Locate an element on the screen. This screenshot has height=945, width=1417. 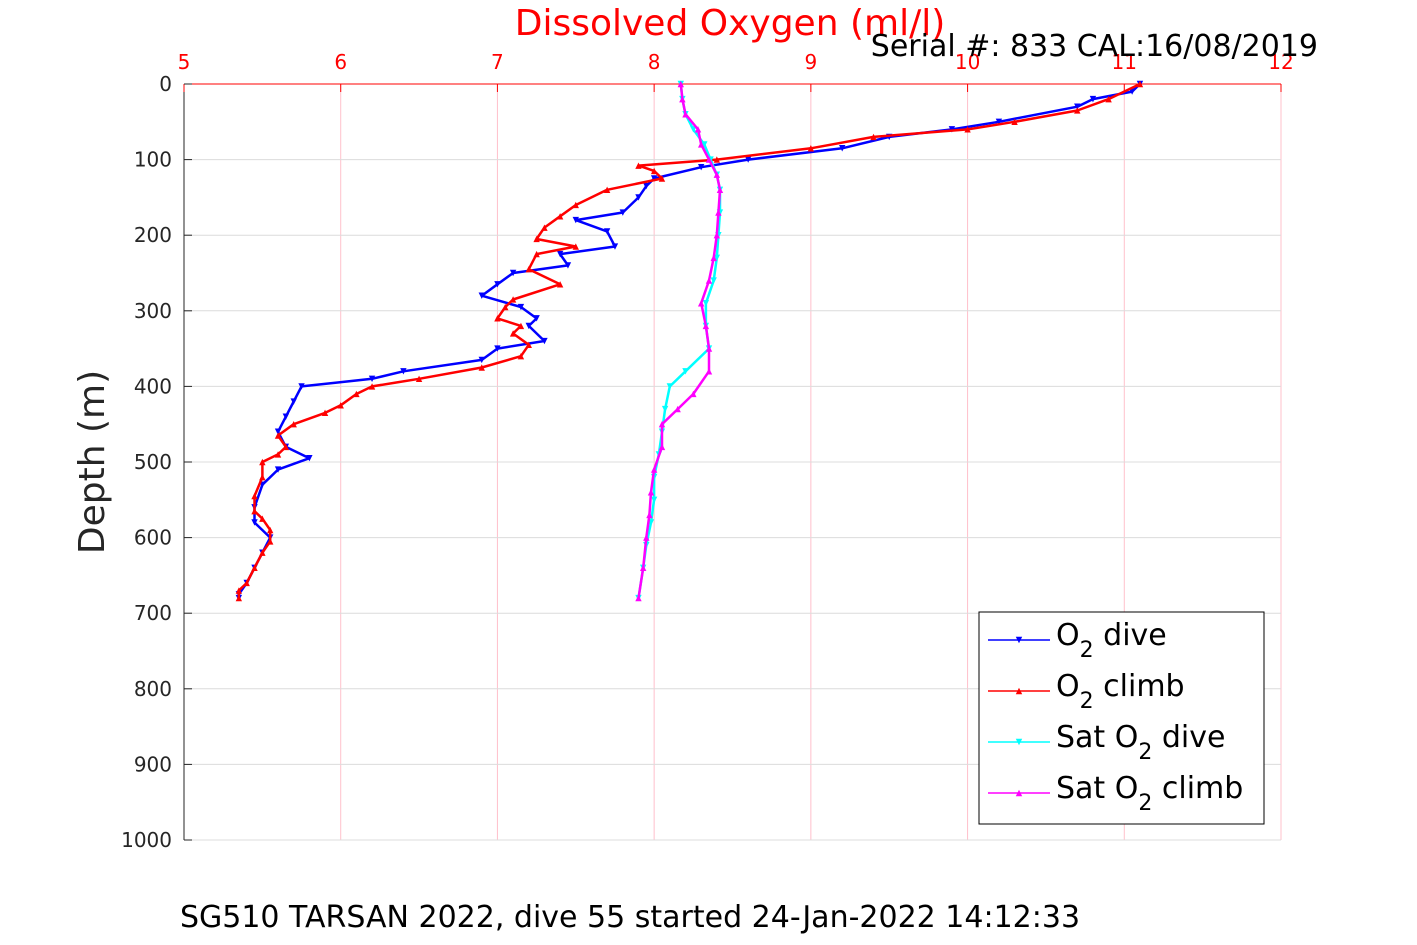
legend-marker-o2_dive is located at coordinates (1019, 640).